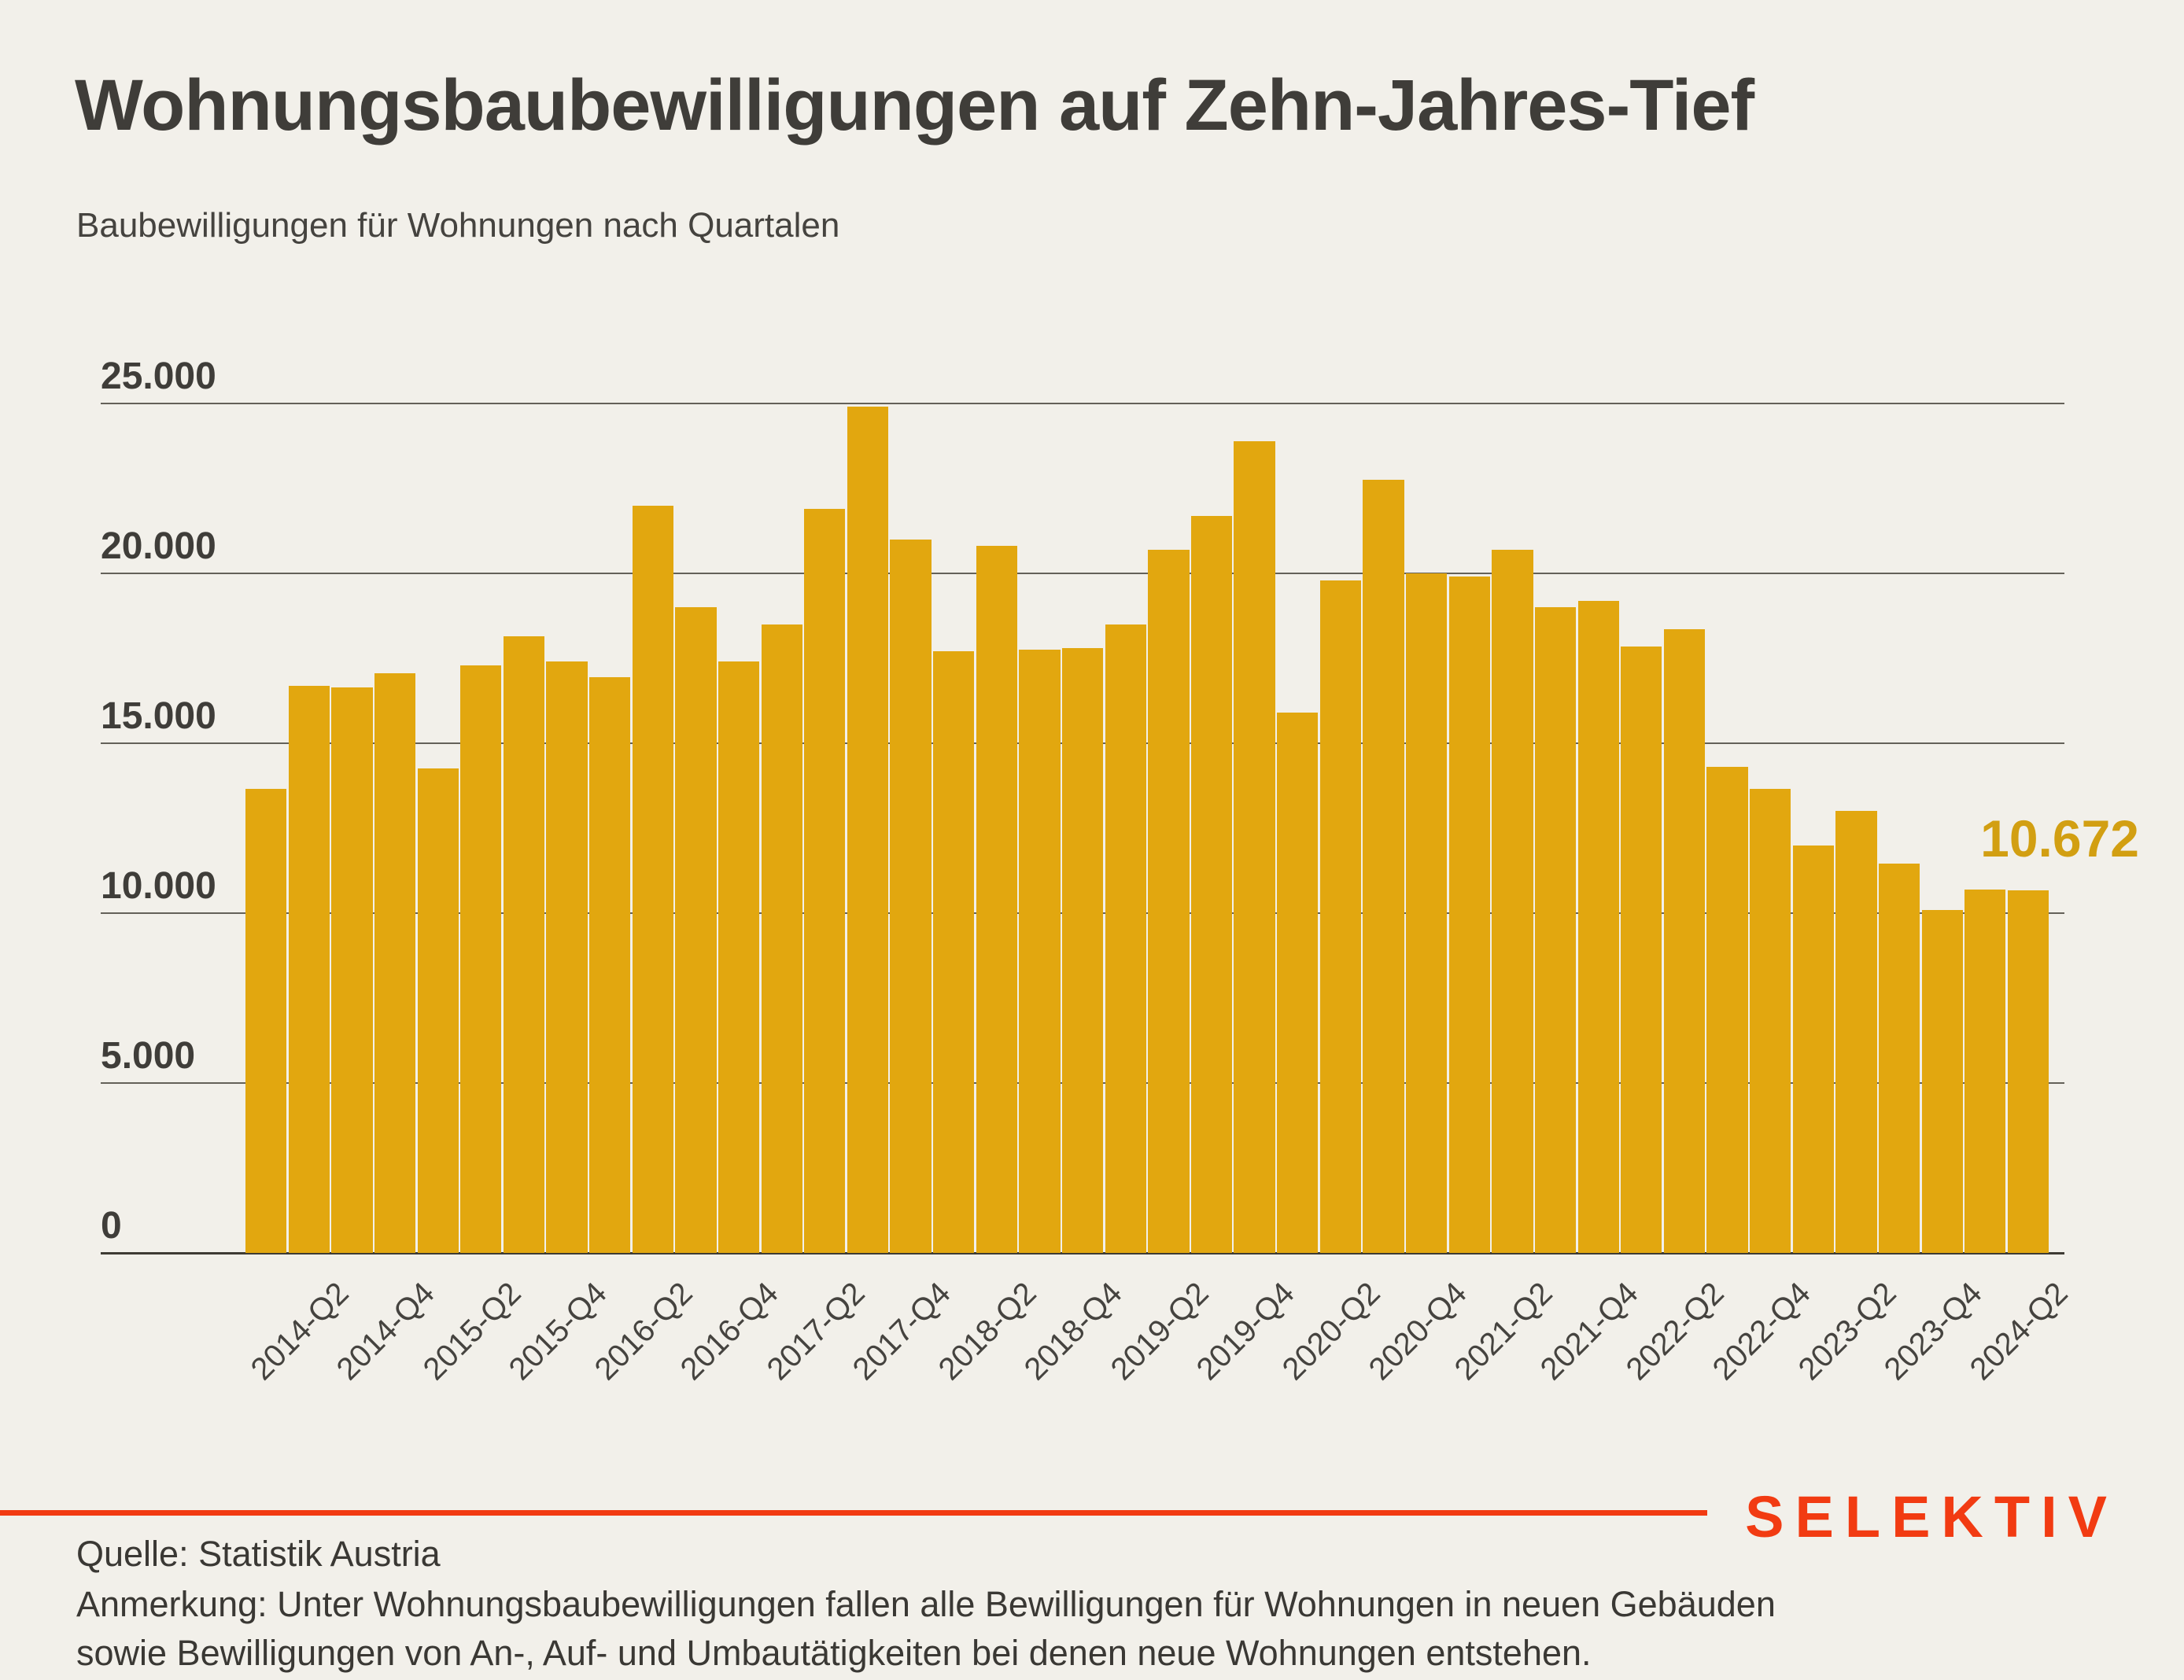  Describe the element at coordinates (158, 376) in the screenshot. I see `ytick-label: 25.000` at that location.